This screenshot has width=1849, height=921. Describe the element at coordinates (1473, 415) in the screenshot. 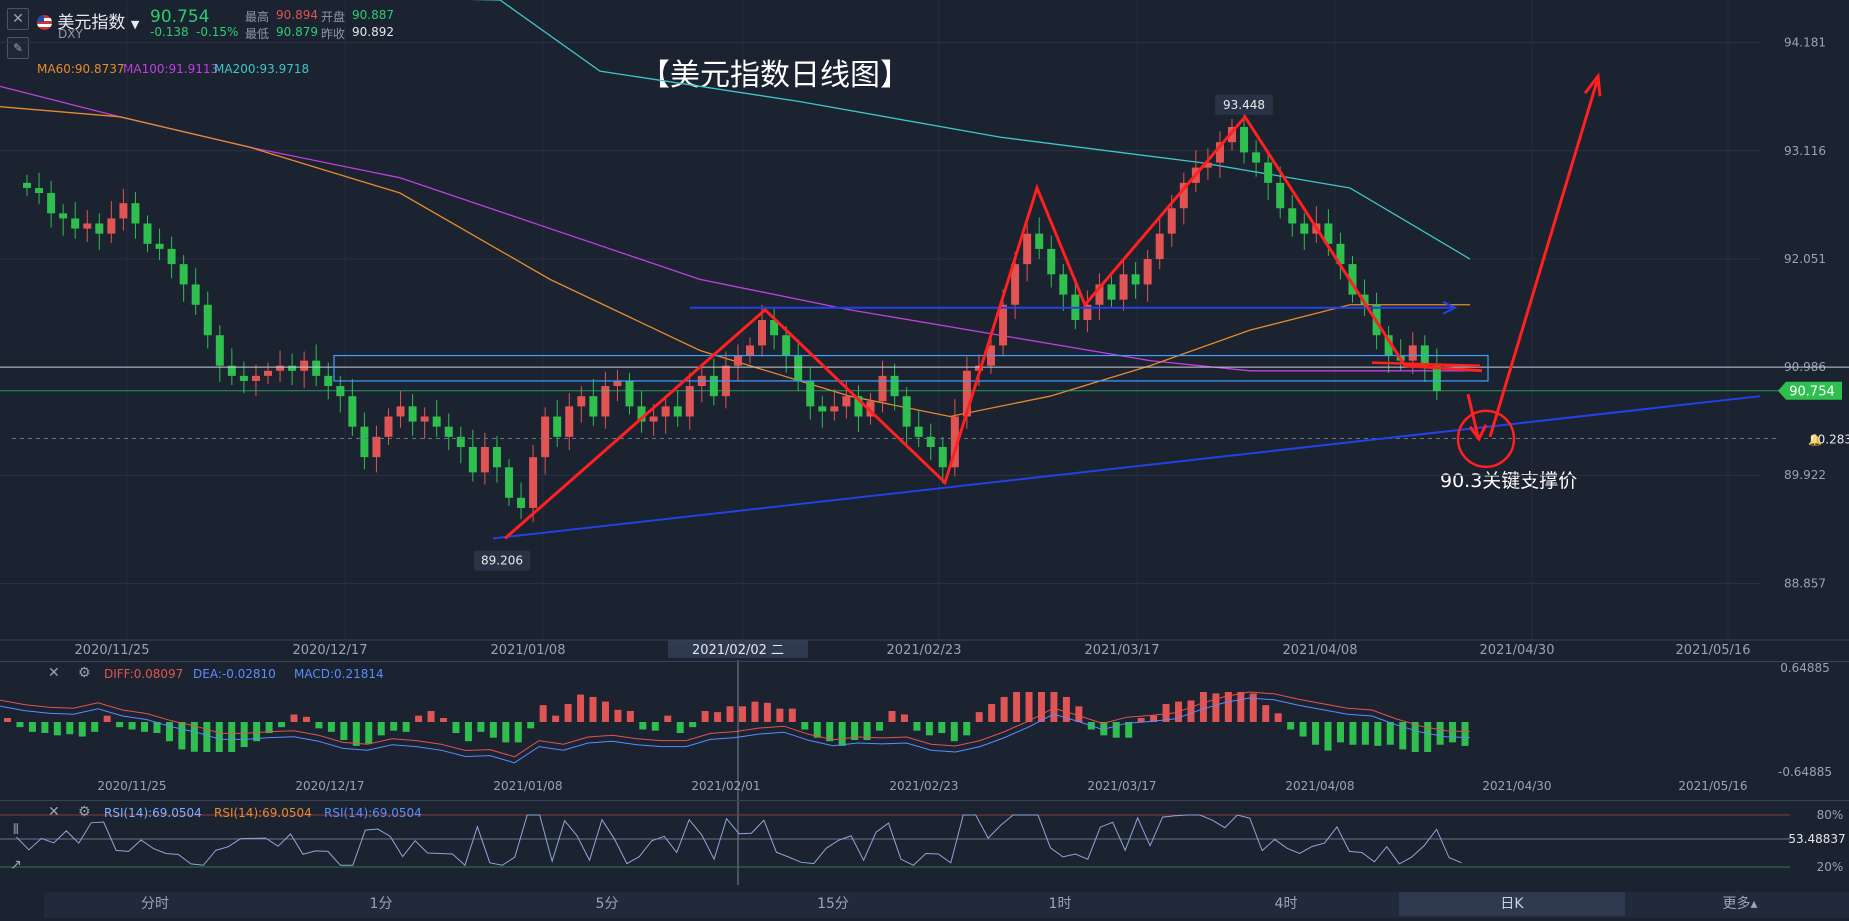

I see `down-arrow-line` at that location.